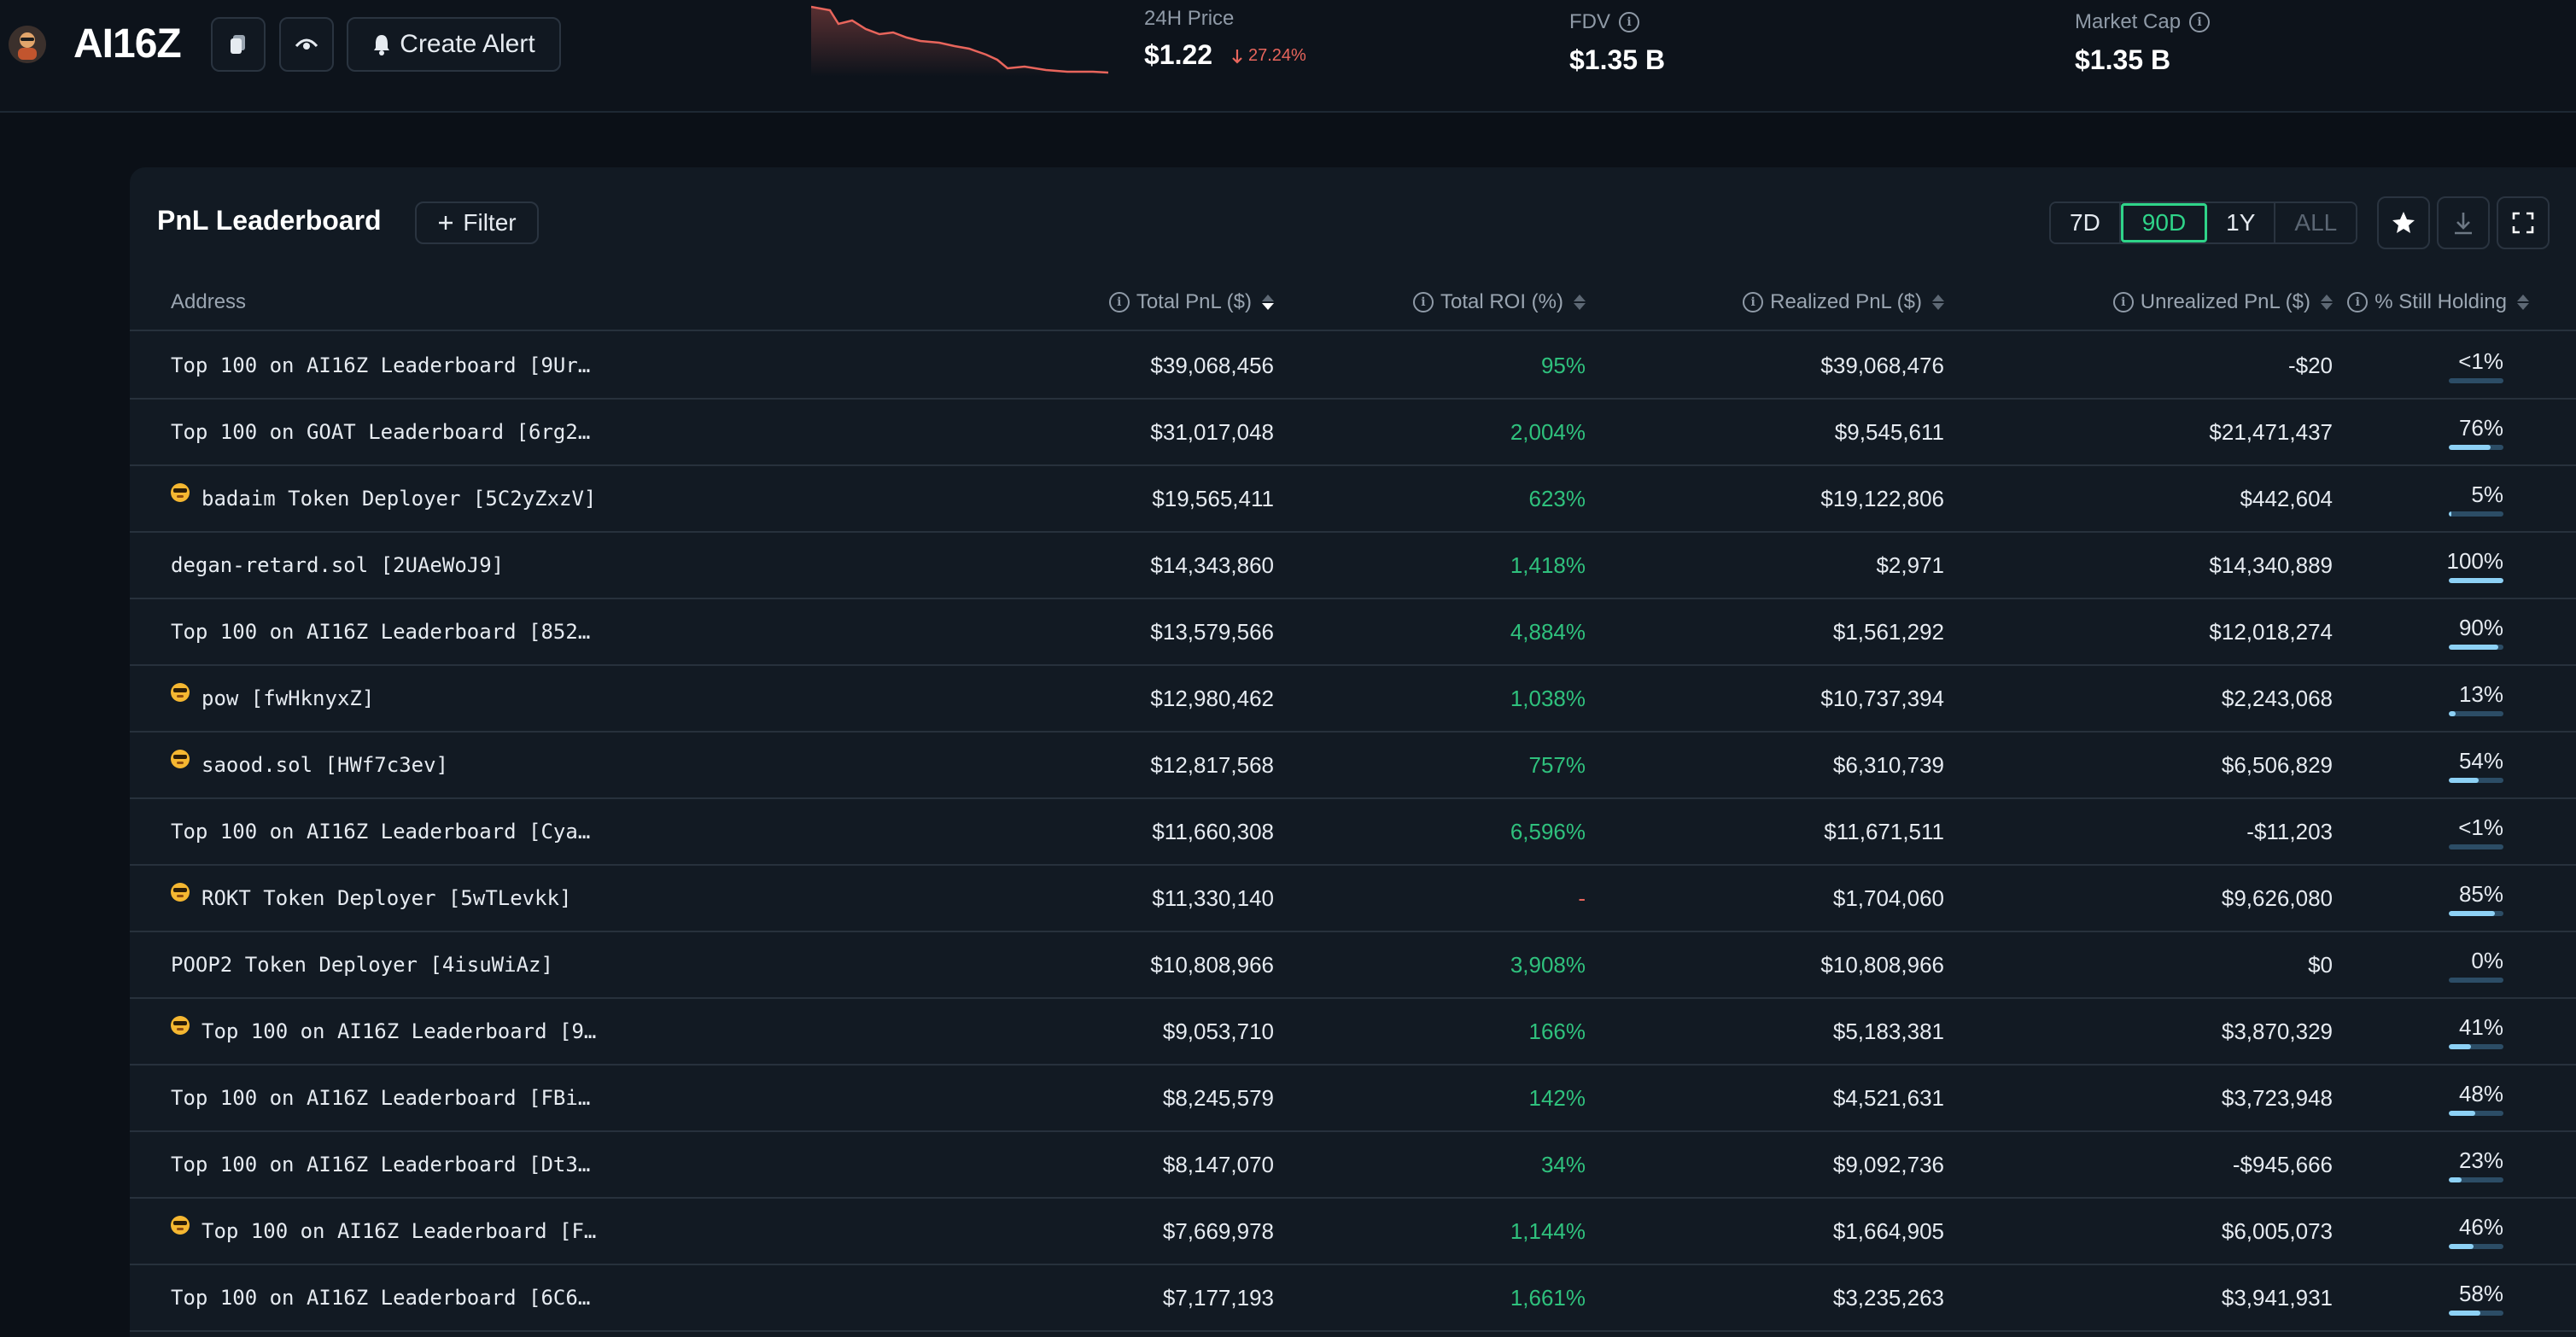  I want to click on address-cell: pow [fwHknyxZ], so click(272, 698).